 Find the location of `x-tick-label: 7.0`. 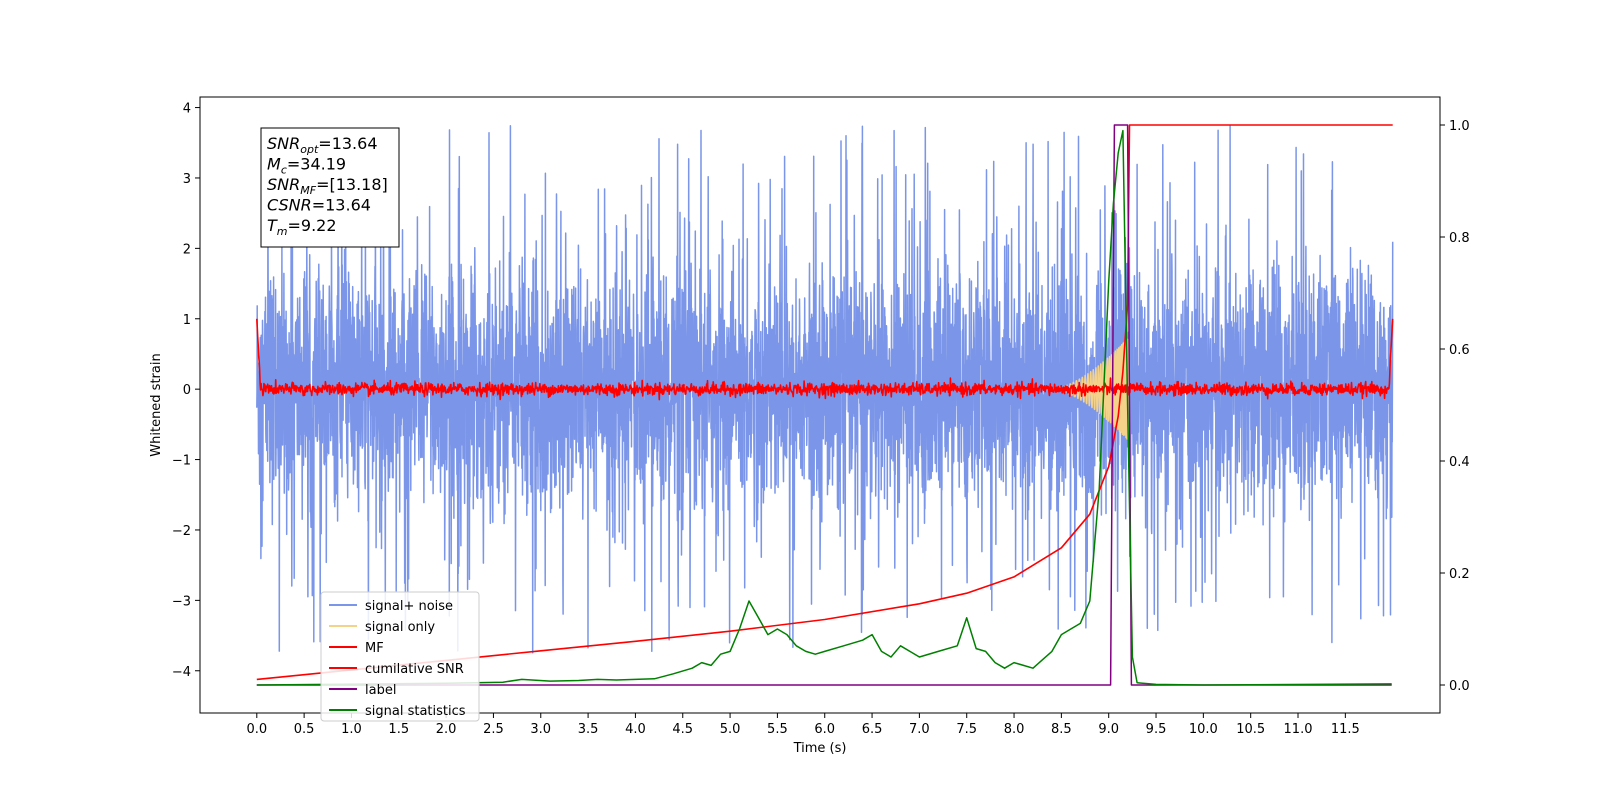

x-tick-label: 7.0 is located at coordinates (919, 729).